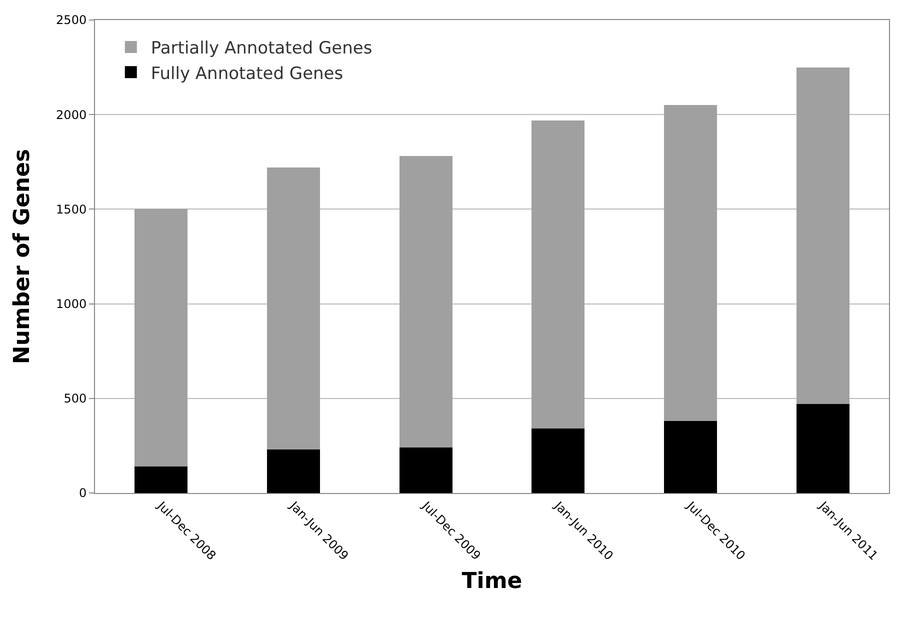 The height and width of the screenshot is (621, 899). Describe the element at coordinates (71, 115) in the screenshot. I see `y-tick-label: 2000` at that location.